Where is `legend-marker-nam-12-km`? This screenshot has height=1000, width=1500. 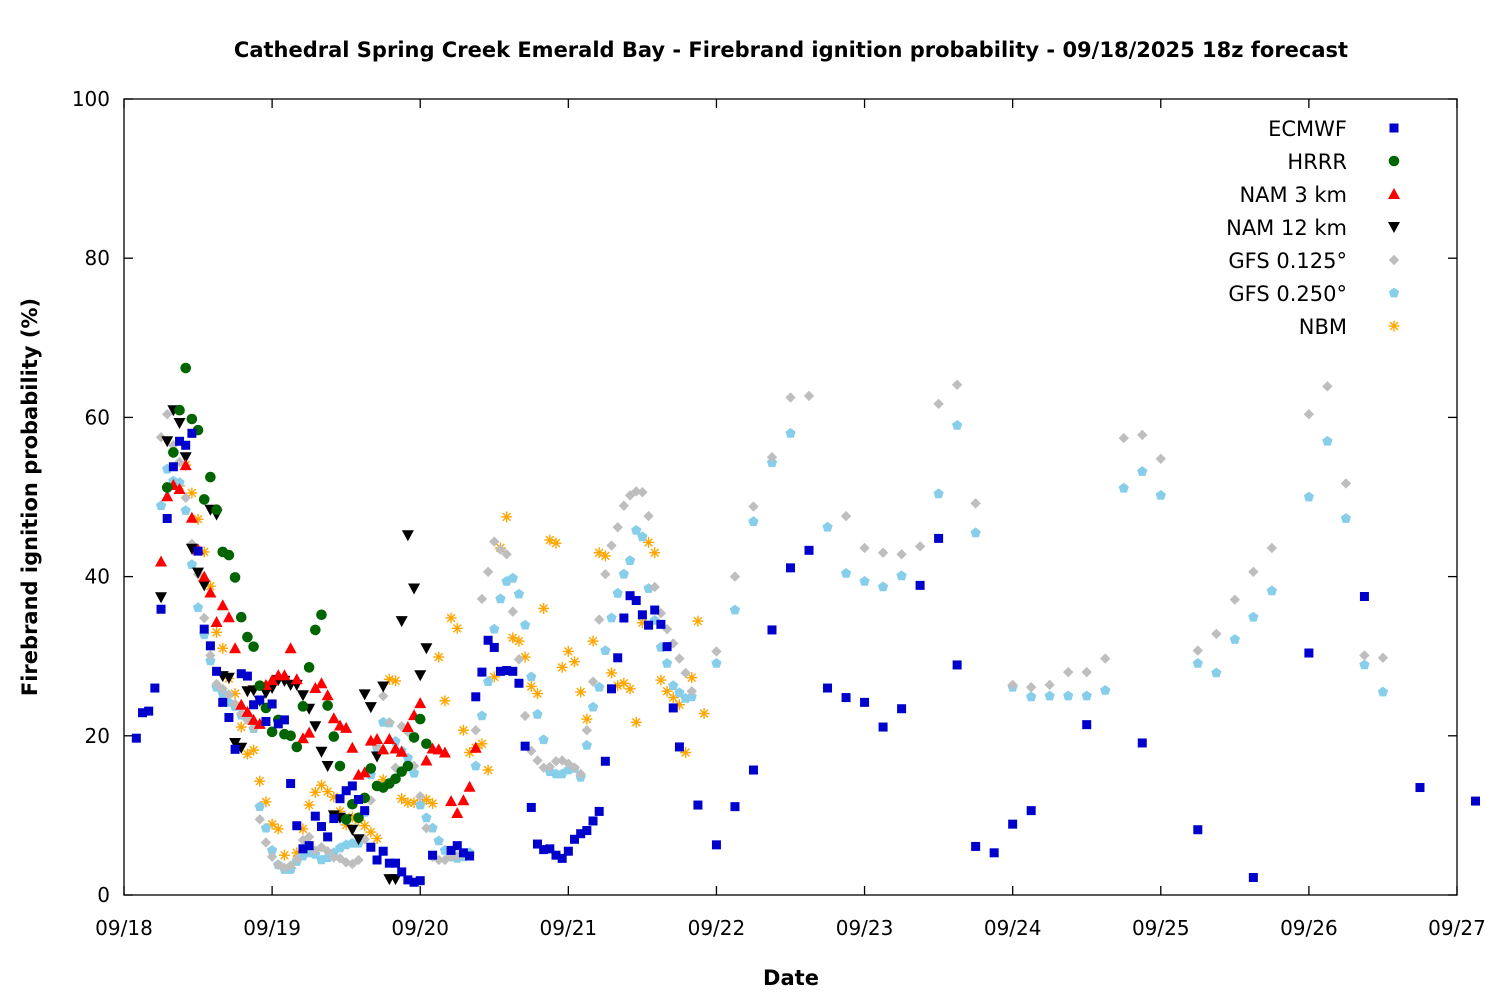
legend-marker-nam-12-km is located at coordinates (1394, 227).